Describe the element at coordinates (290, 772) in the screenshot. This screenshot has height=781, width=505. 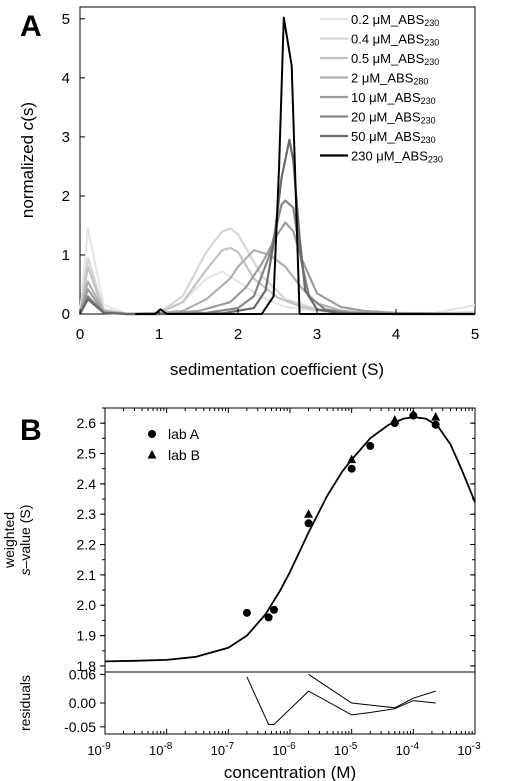
I see `panel-b-x-axis-label: concentration (M)` at that location.